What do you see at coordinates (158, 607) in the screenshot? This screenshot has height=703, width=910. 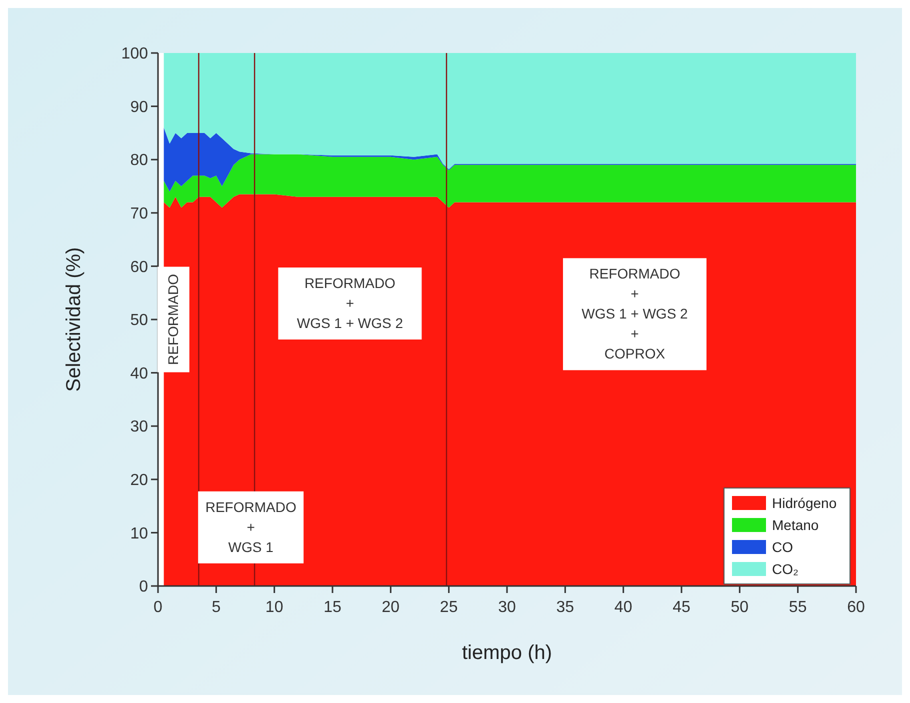 I see `x-tick-label: 0` at bounding box center [158, 607].